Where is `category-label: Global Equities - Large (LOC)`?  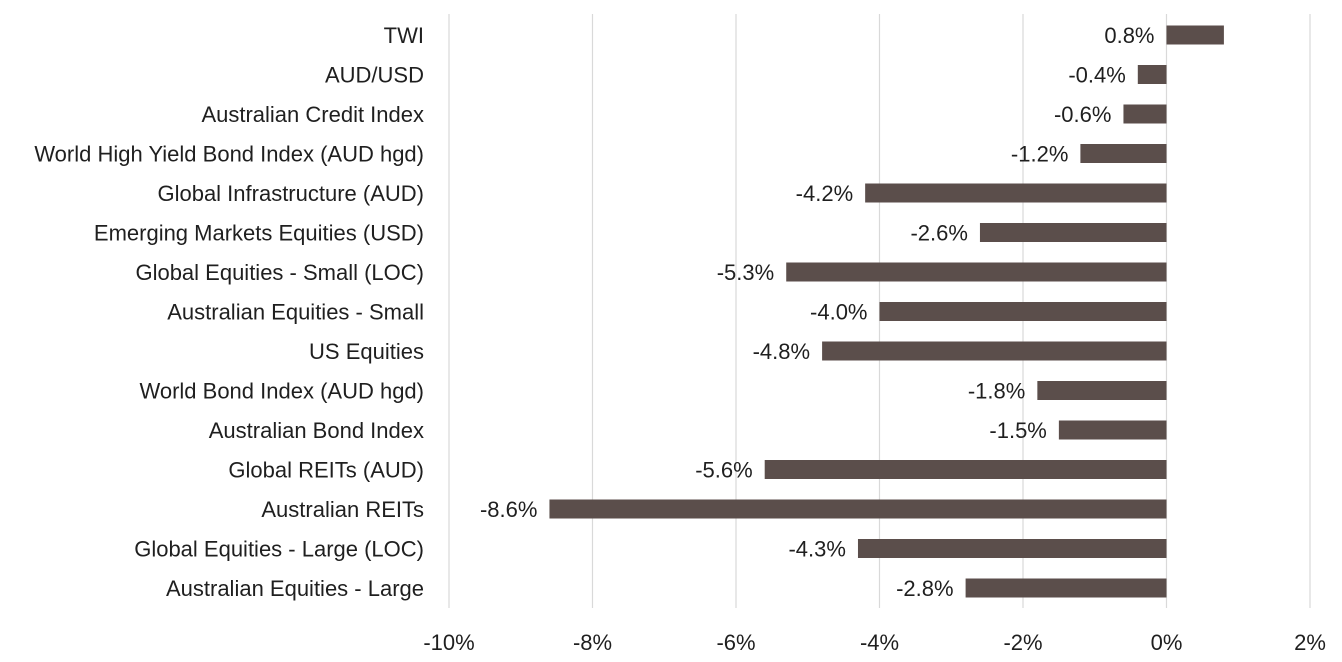
category-label: Global Equities - Large (LOC) is located at coordinates (279, 549).